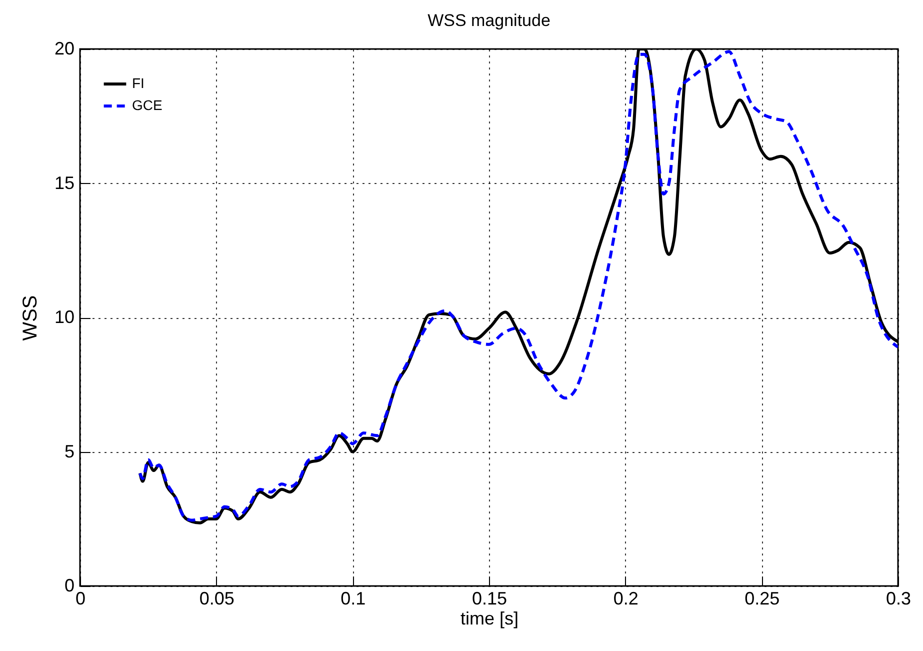 The image size is (923, 651). What do you see at coordinates (64, 48) in the screenshot?
I see `y-tick-label: 20` at bounding box center [64, 48].